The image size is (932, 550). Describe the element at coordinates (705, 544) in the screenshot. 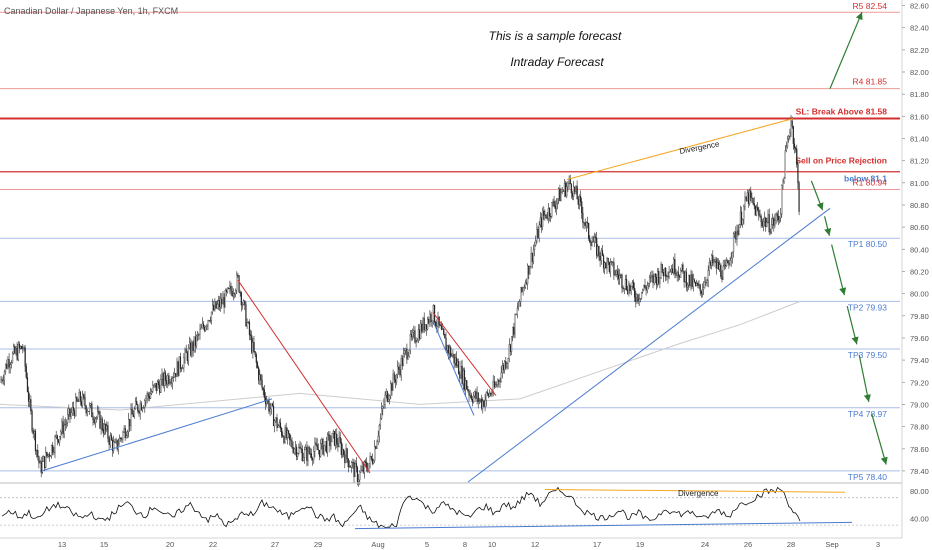

I see `time-tick-label: 24` at that location.